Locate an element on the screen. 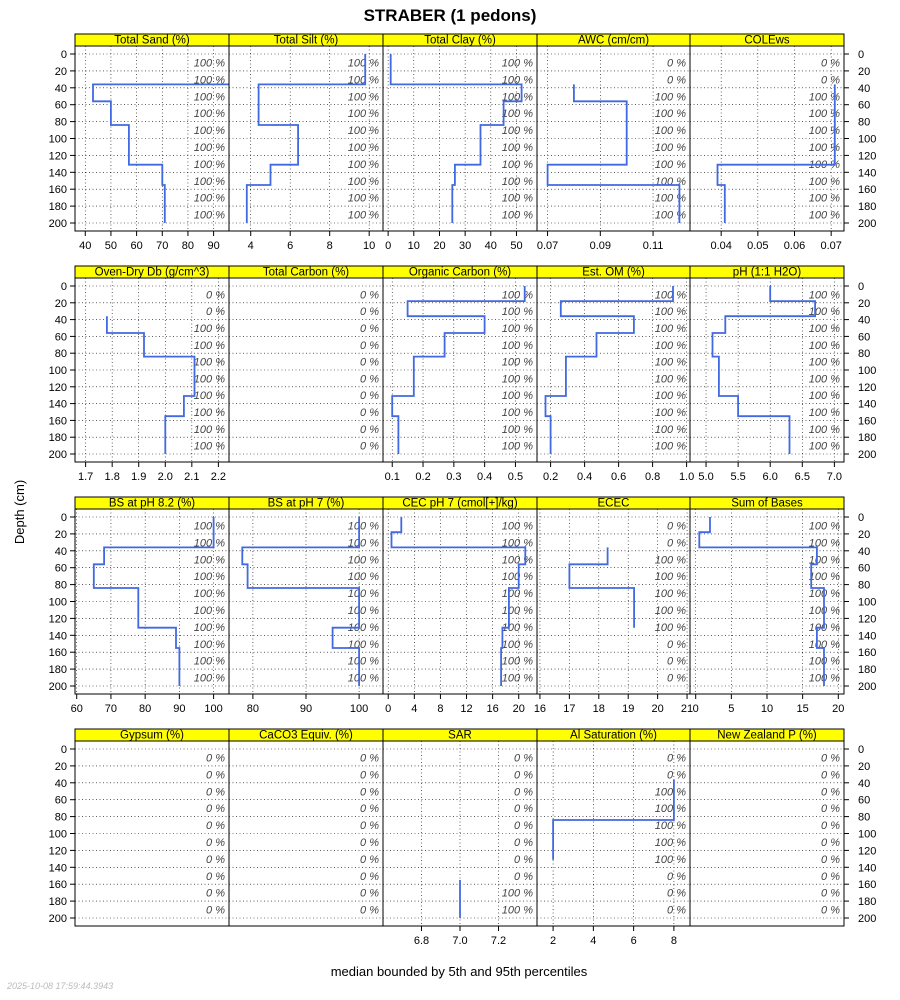 The width and height of the screenshot is (900, 1000). x-tick-label: 30 is located at coordinates (465, 246).